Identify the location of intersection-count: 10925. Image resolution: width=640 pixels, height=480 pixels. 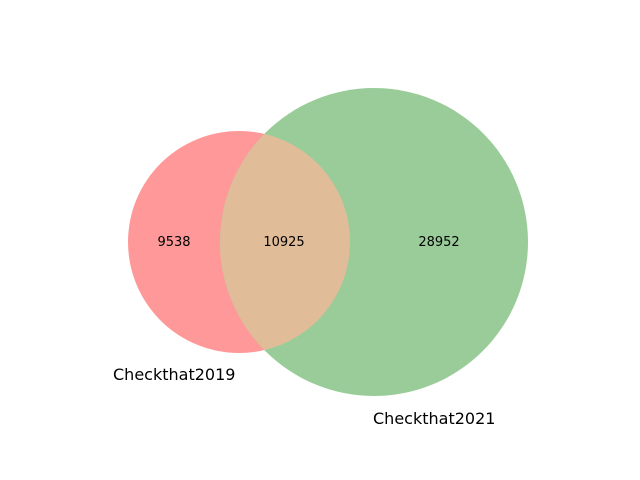
(283, 242).